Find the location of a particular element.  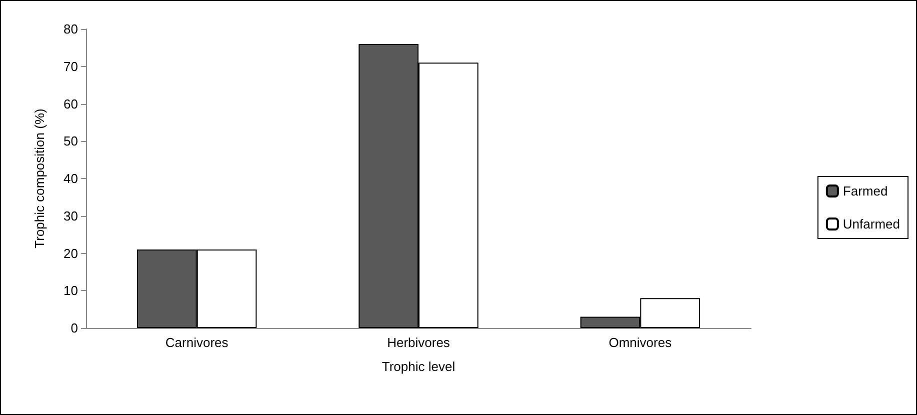

y-tick-label: 10 is located at coordinates (71, 290).